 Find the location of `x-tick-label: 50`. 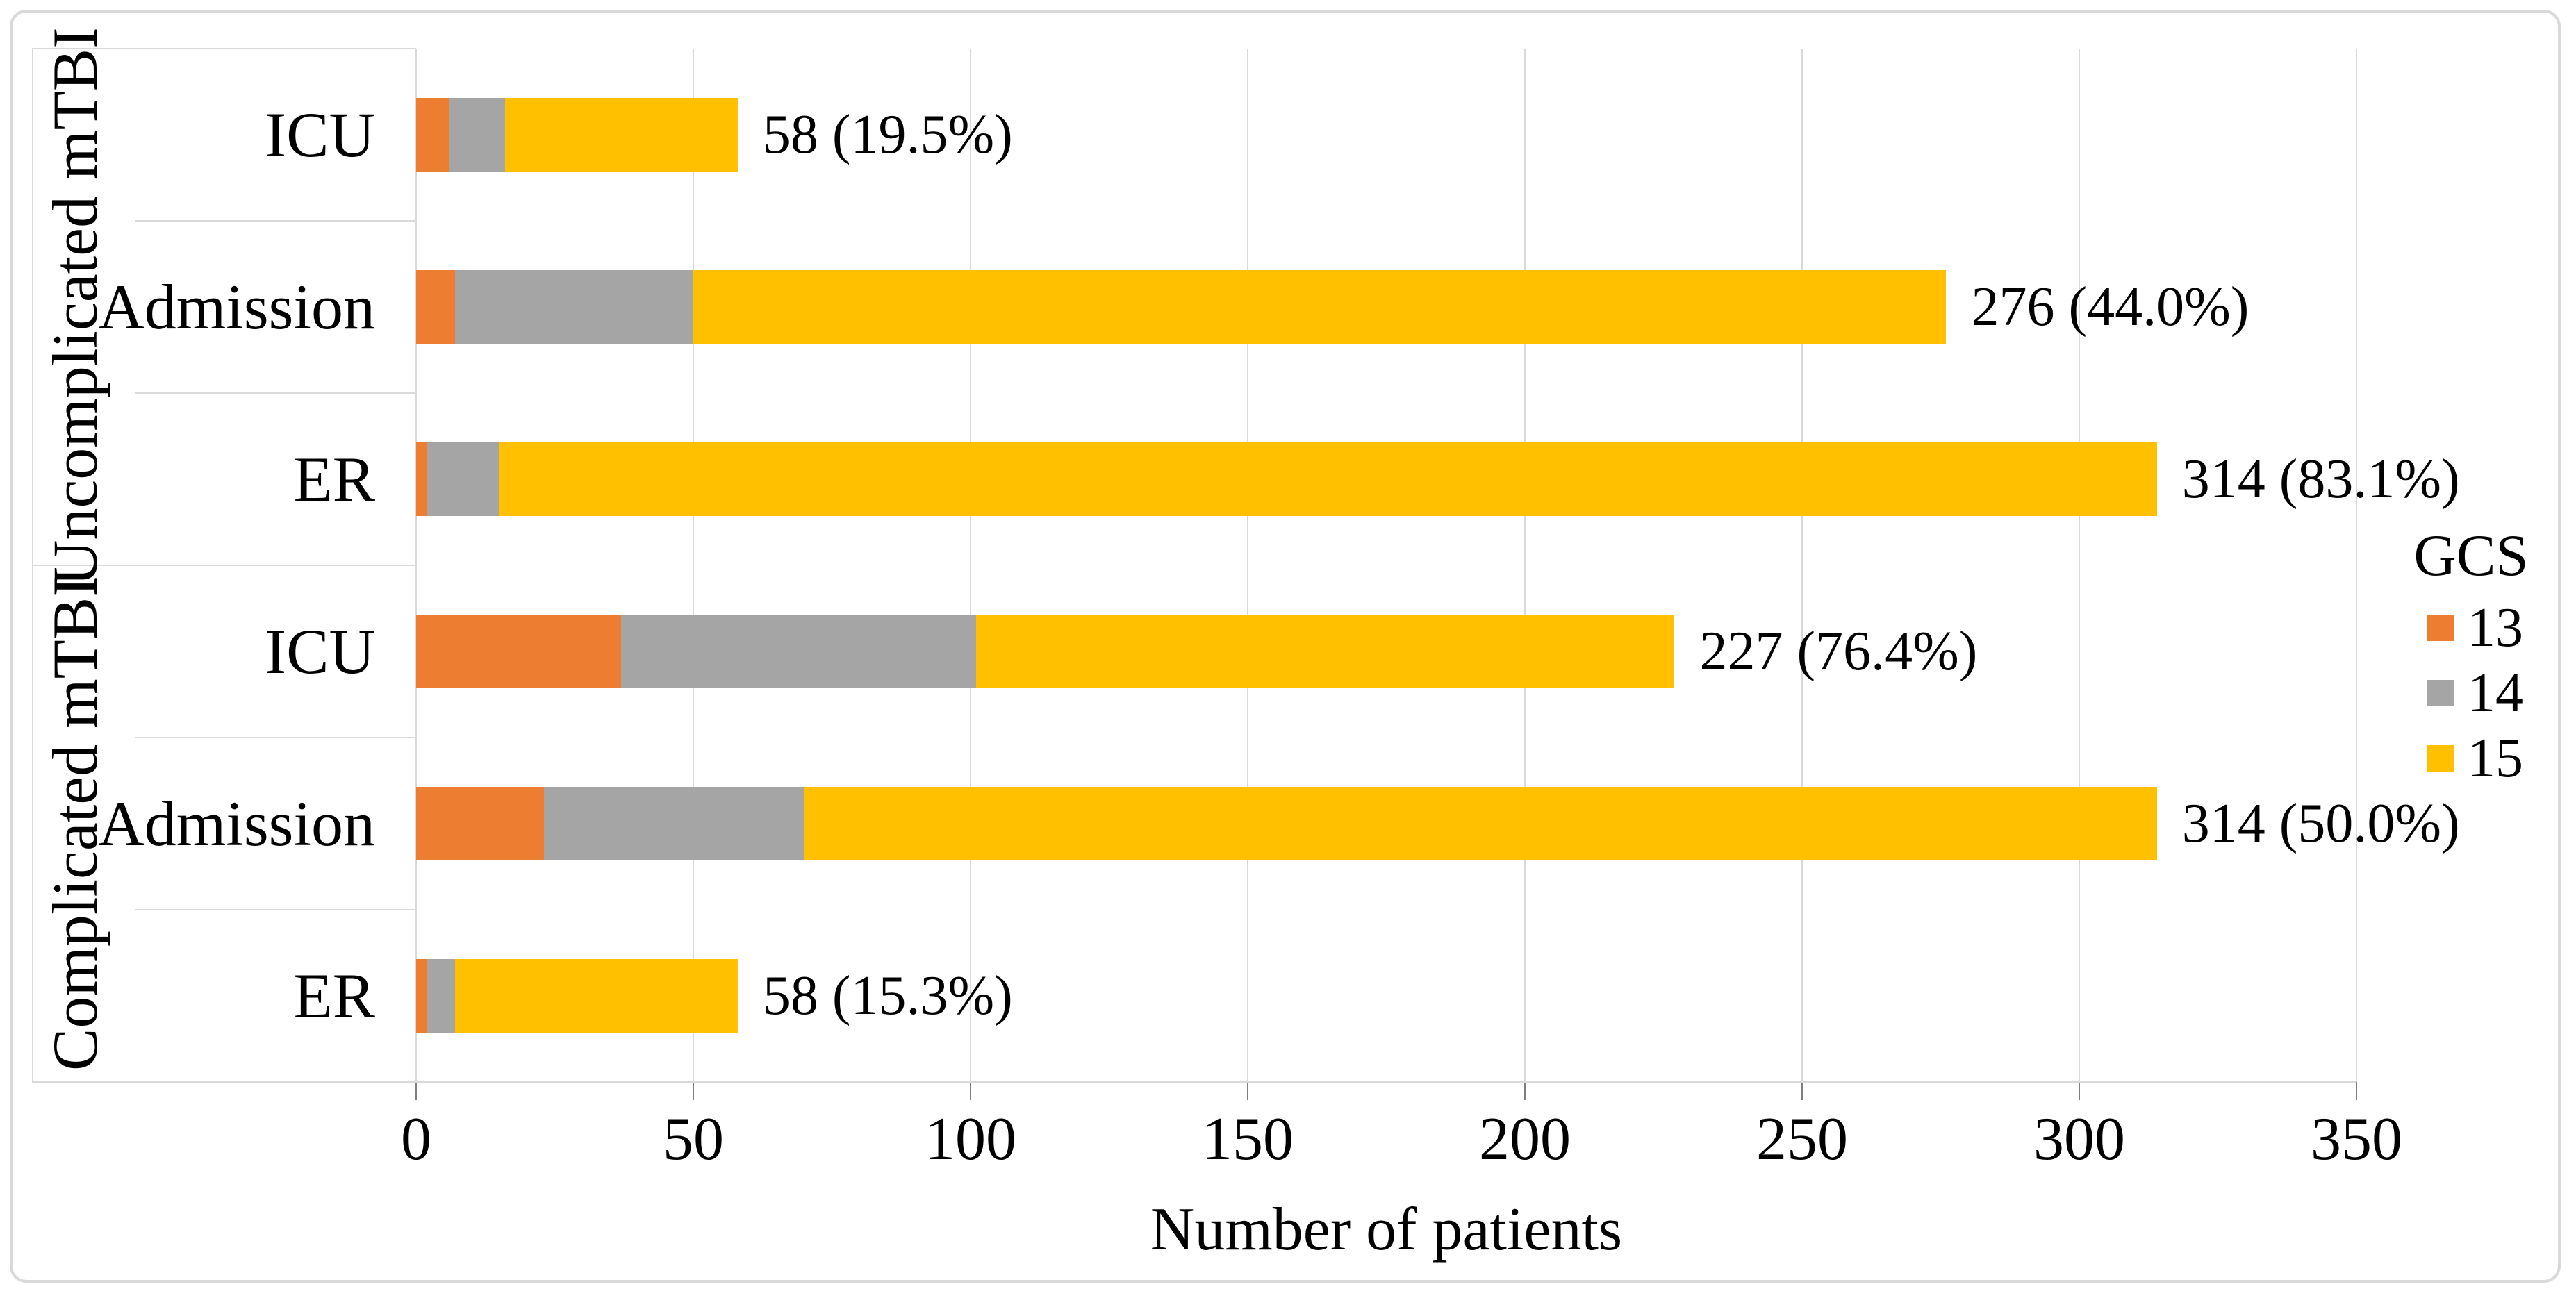

x-tick-label: 50 is located at coordinates (694, 1139).